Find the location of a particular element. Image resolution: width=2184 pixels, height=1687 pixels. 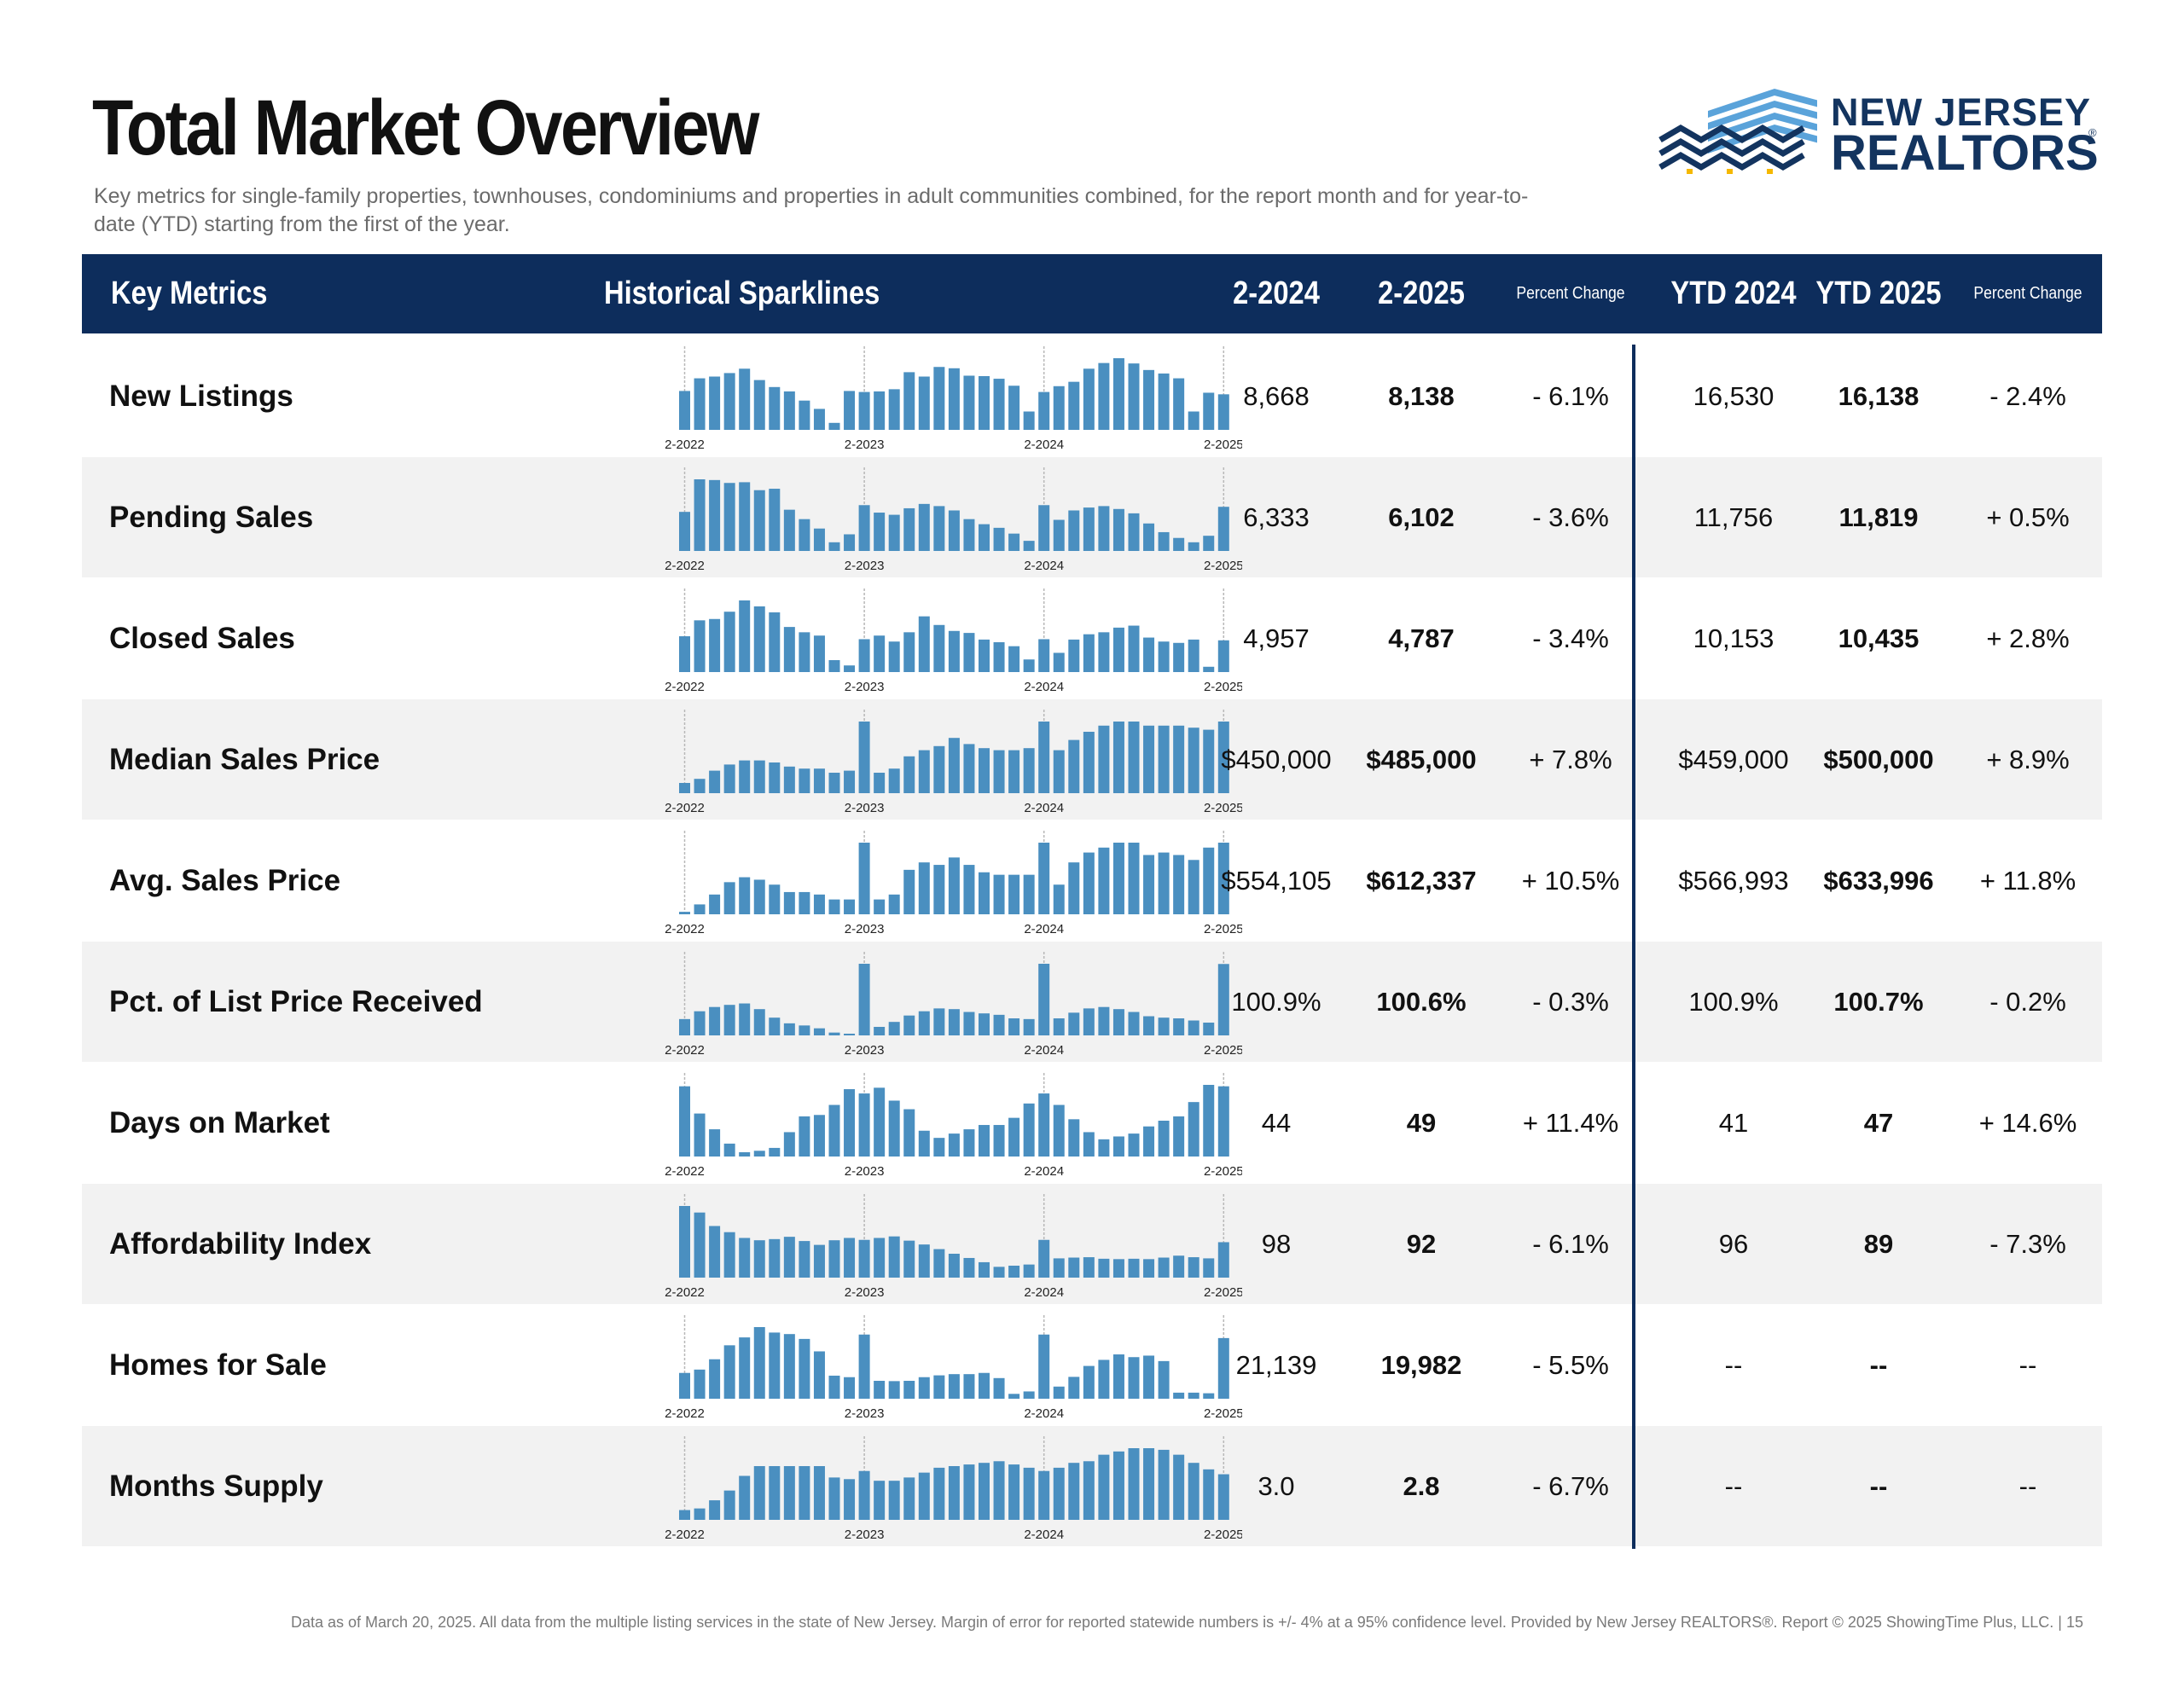

value-2024: 100.9% is located at coordinates (1276, 1002).